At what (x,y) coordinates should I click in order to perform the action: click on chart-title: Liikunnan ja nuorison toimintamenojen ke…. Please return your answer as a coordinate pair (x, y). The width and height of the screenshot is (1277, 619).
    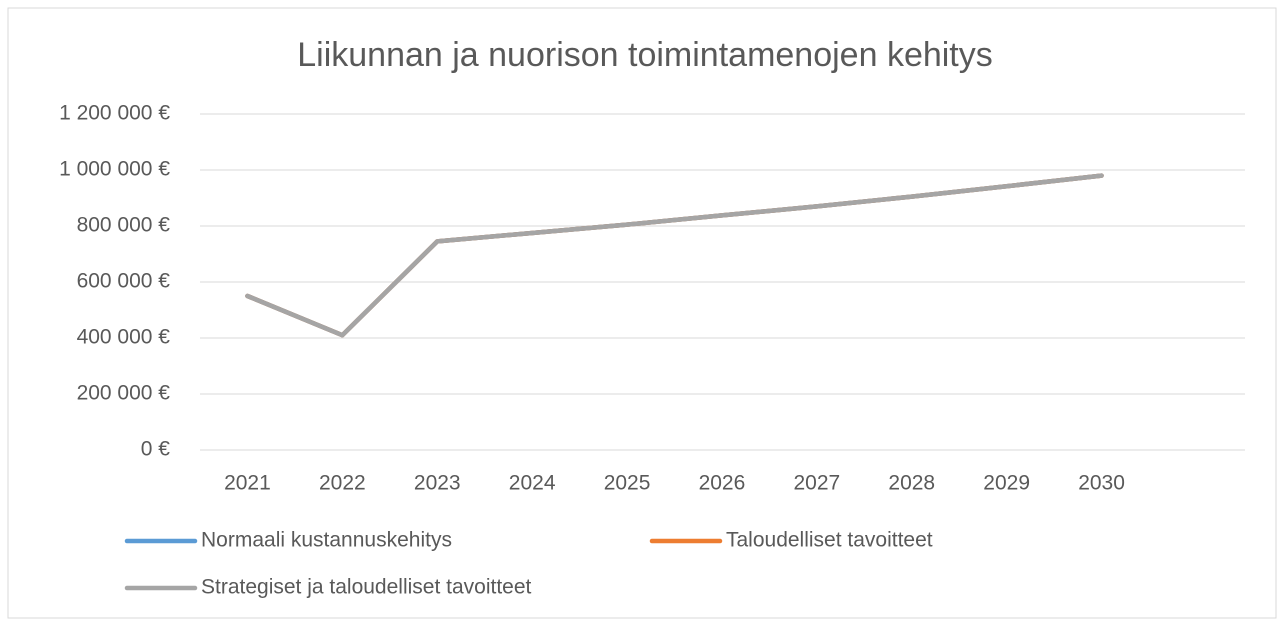
    Looking at the image, I should click on (645, 55).